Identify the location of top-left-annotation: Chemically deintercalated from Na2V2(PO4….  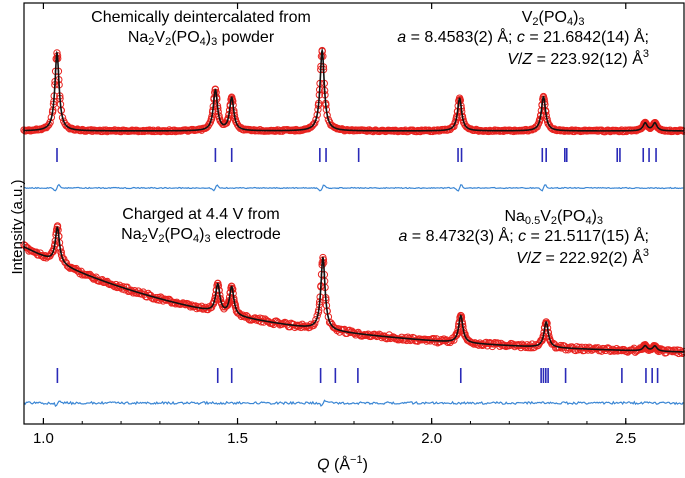
(201, 28).